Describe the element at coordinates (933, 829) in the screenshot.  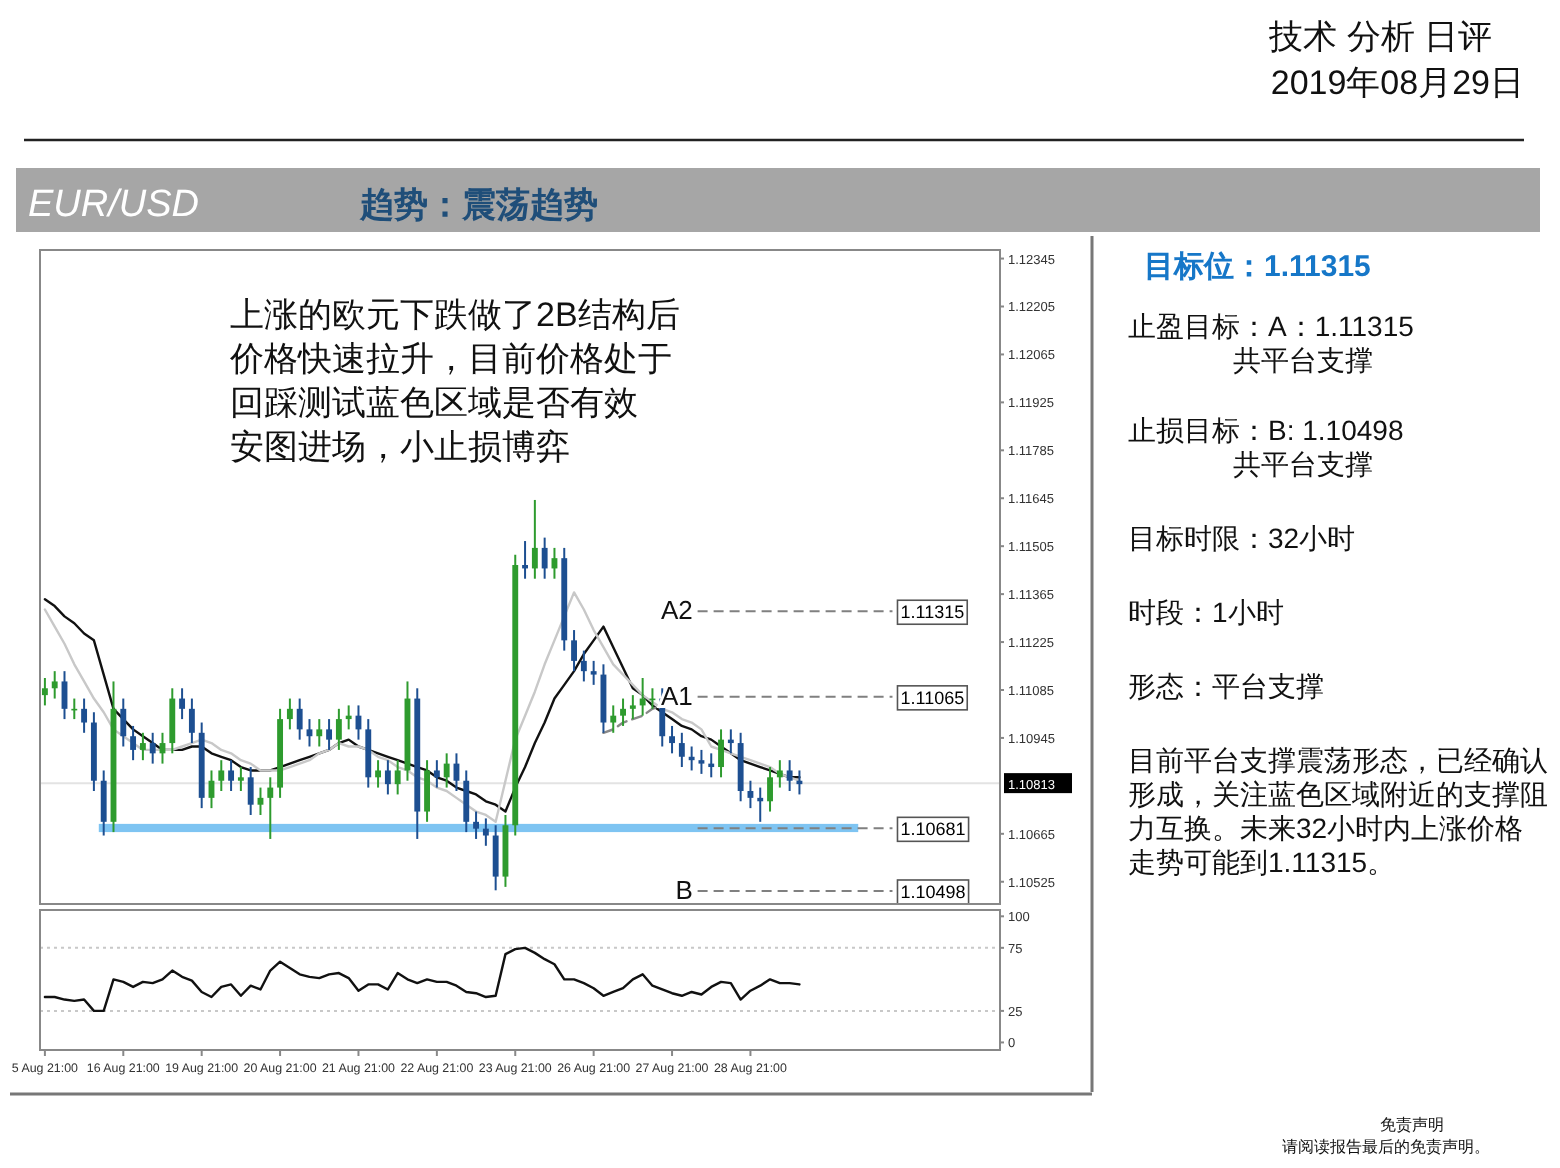
I see `ref-line-label: 1.10681` at that location.